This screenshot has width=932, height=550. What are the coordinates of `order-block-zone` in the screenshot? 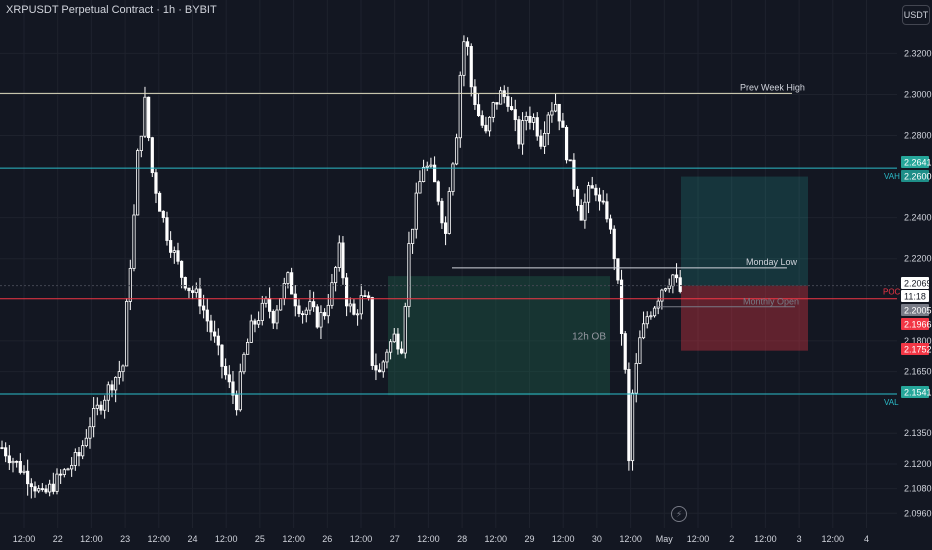 It's located at (499, 336).